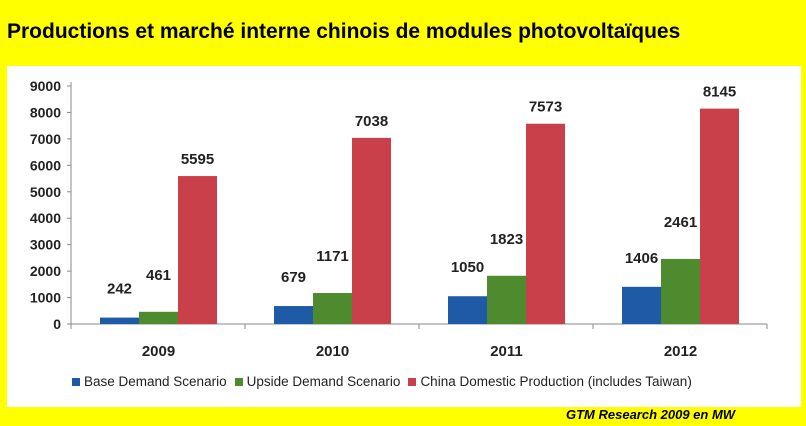 Image resolution: width=806 pixels, height=426 pixels. What do you see at coordinates (332, 351) in the screenshot?
I see `x-tick-label: 2010` at bounding box center [332, 351].